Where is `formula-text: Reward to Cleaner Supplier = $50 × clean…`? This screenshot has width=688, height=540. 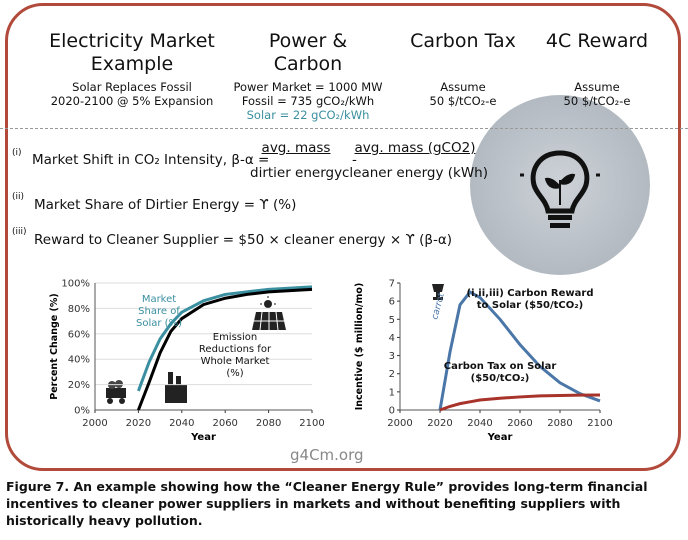
formula-text: Reward to Cleaner Supplier = $50 × clean… is located at coordinates (243, 240).